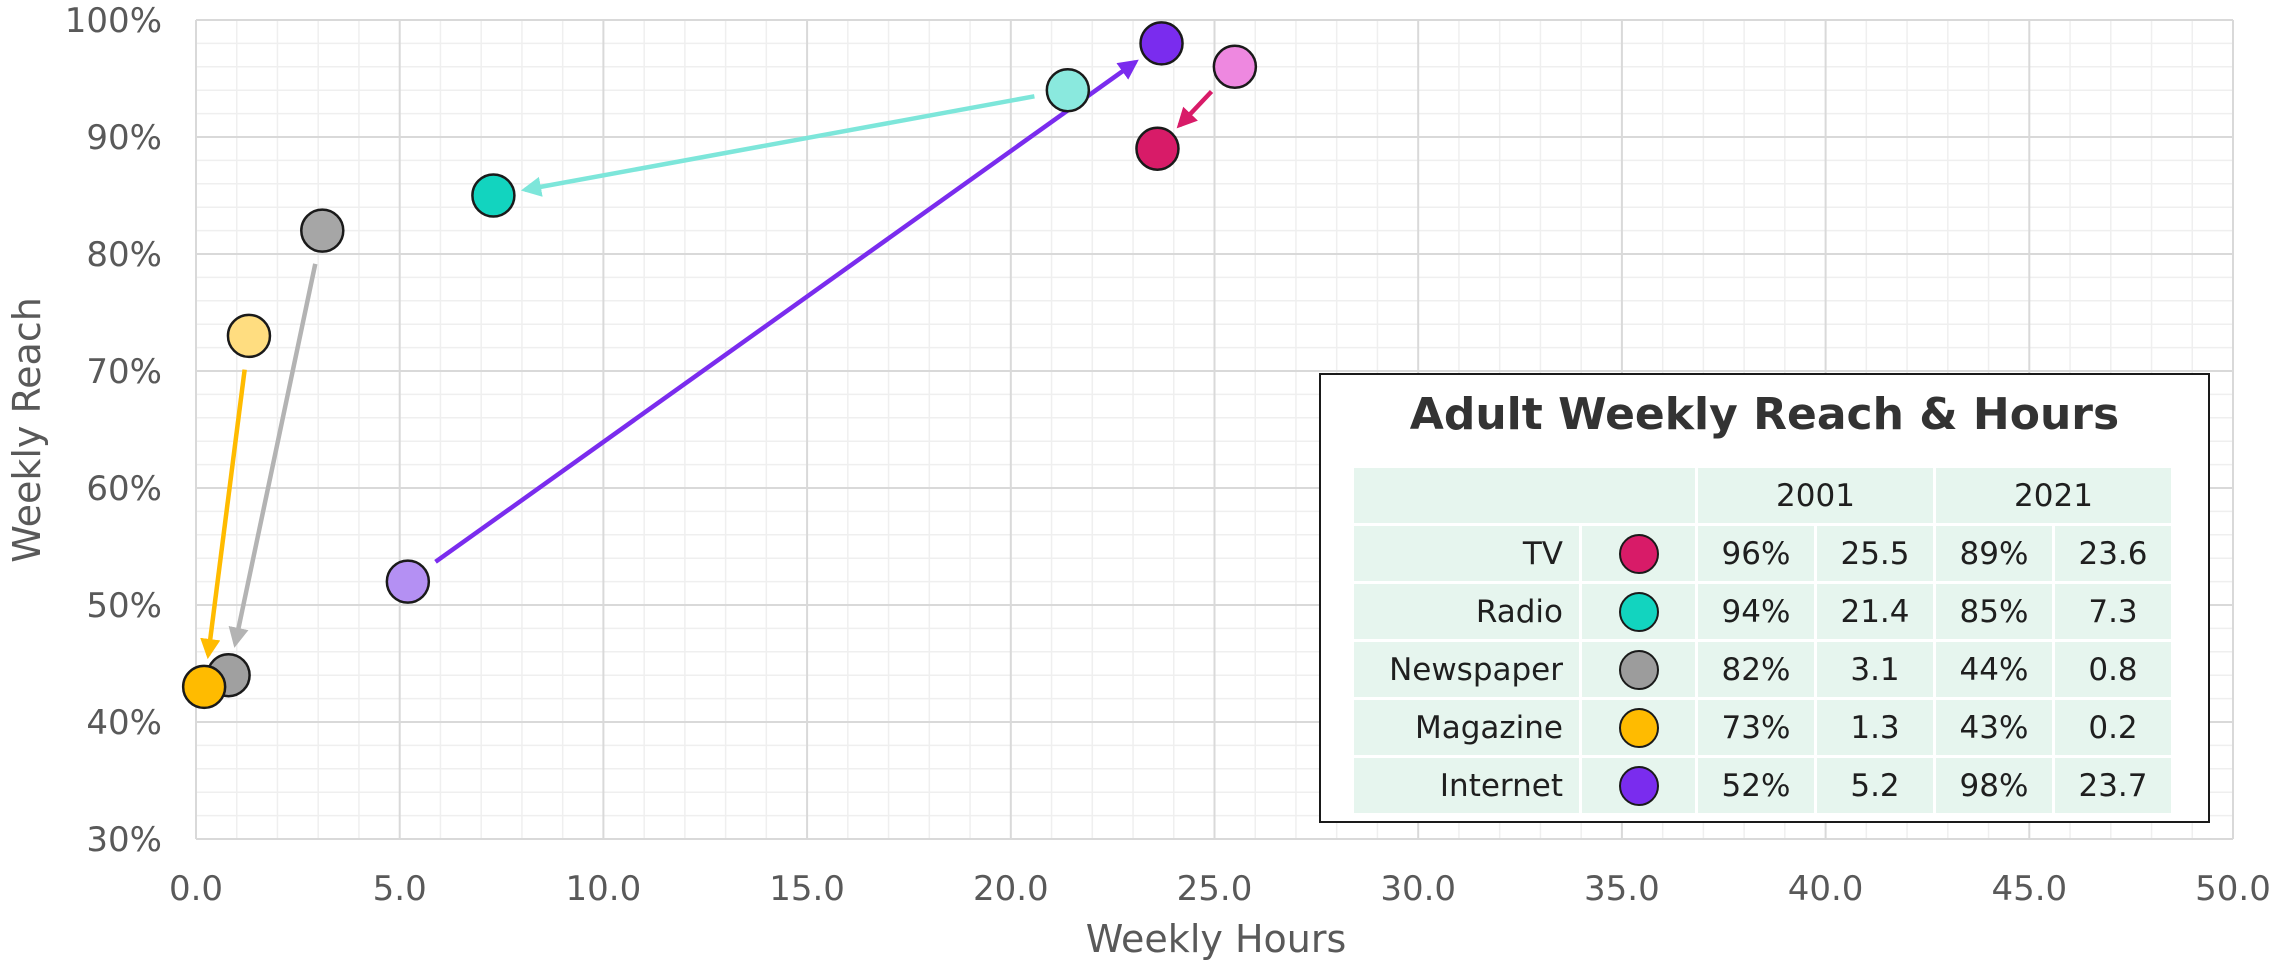 The width and height of the screenshot is (2279, 962). I want to click on y-axis-ticks: 30% 40% 50% 60% 70% 80% 90% 100%, so click(113, 430).